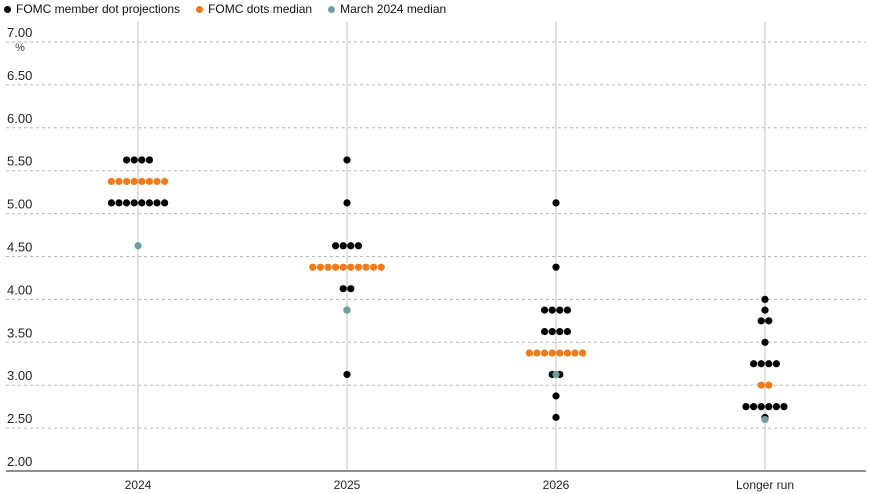 This screenshot has width=870, height=494. Describe the element at coordinates (19, 118) in the screenshot. I see `y-tick-label: 6.00` at that location.